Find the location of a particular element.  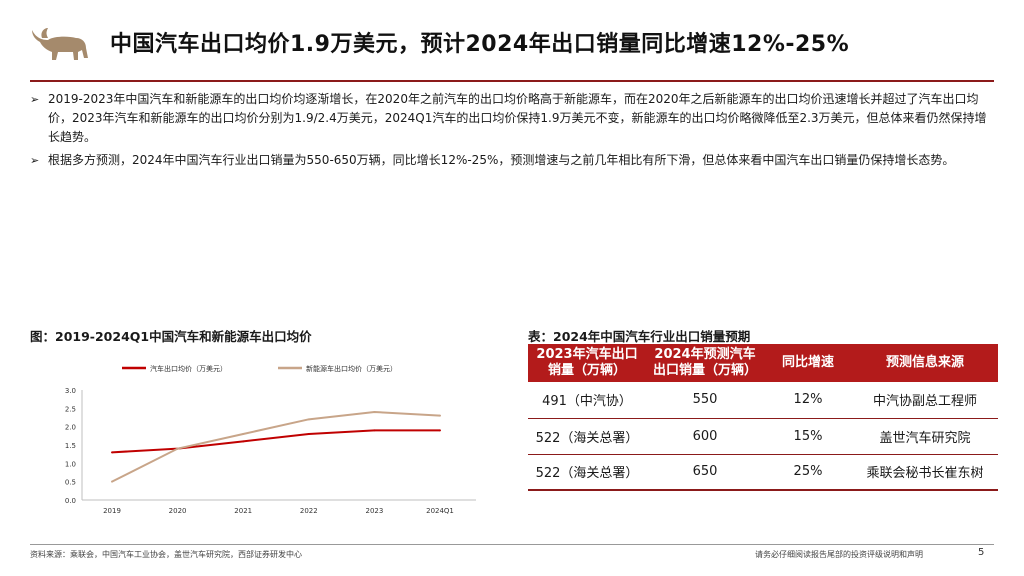

x-tick-label: 2021 is located at coordinates (243, 511).